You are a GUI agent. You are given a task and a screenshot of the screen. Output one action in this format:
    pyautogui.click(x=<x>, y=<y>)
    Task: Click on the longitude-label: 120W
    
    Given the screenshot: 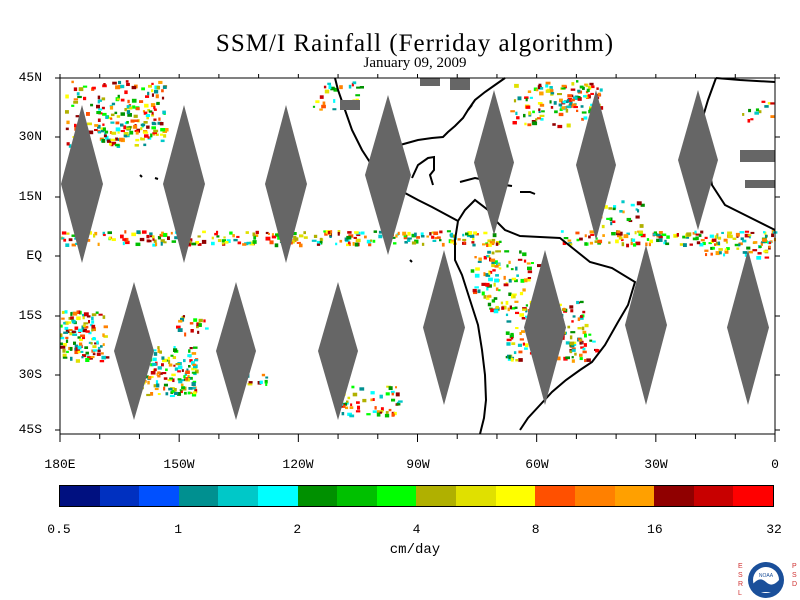 What is the action you would take?
    pyautogui.click(x=298, y=464)
    